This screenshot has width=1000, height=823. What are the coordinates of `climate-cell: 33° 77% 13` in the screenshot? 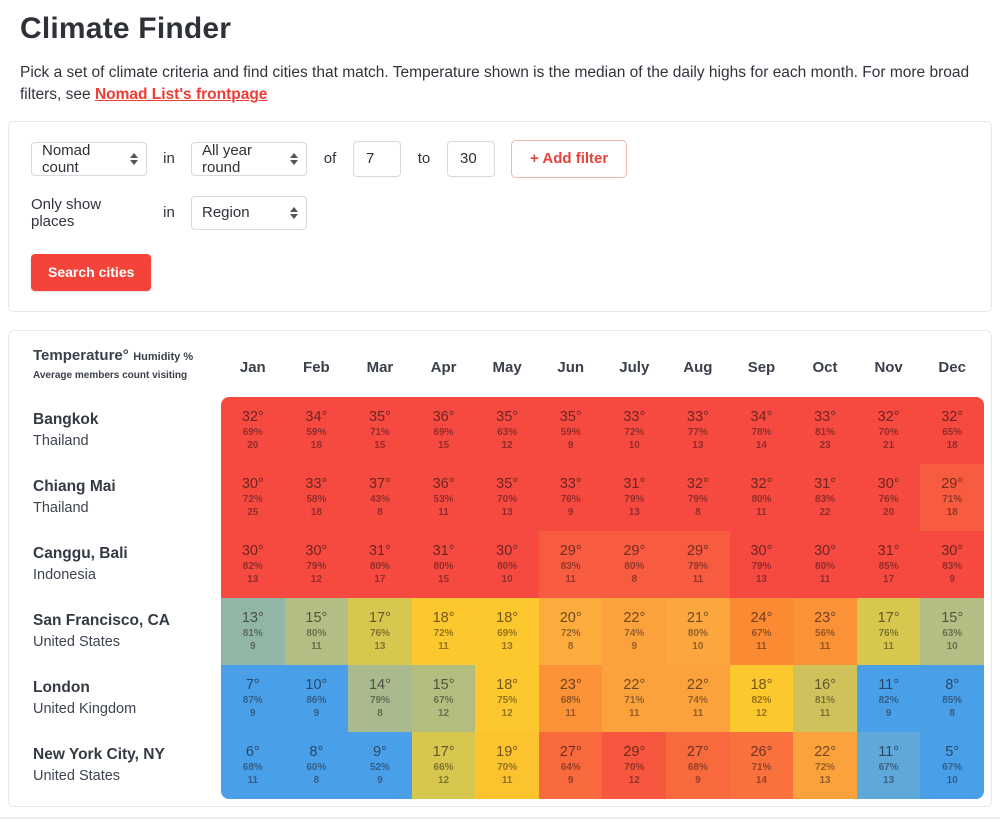 It's located at (698, 430).